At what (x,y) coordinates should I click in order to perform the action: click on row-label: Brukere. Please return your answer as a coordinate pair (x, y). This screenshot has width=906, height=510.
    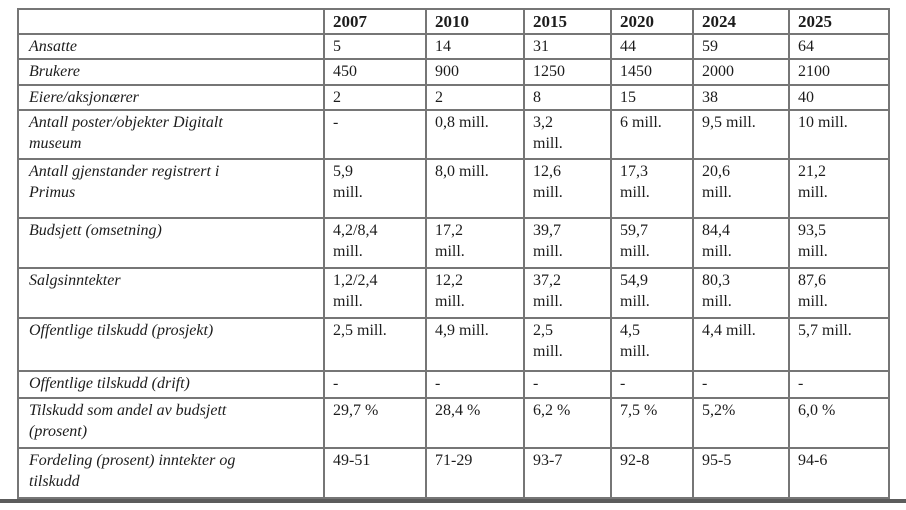
    Looking at the image, I should click on (171, 72).